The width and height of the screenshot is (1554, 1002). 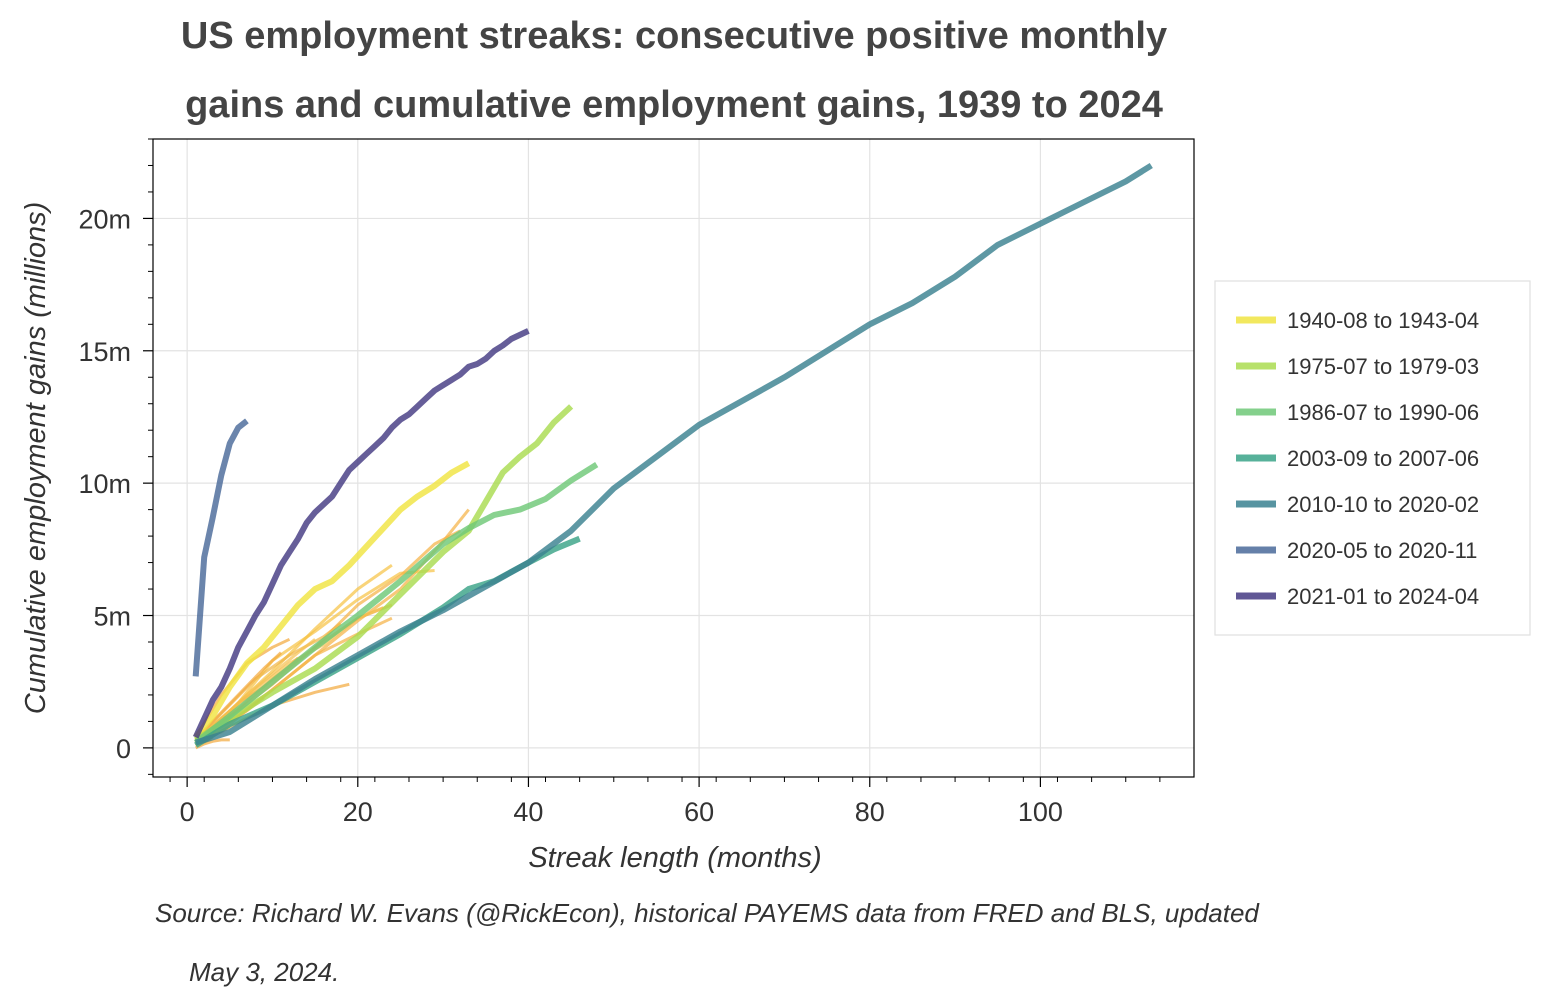 I want to click on legend-label-4: 2010-10 to 2020-02, so click(x=1383, y=504).